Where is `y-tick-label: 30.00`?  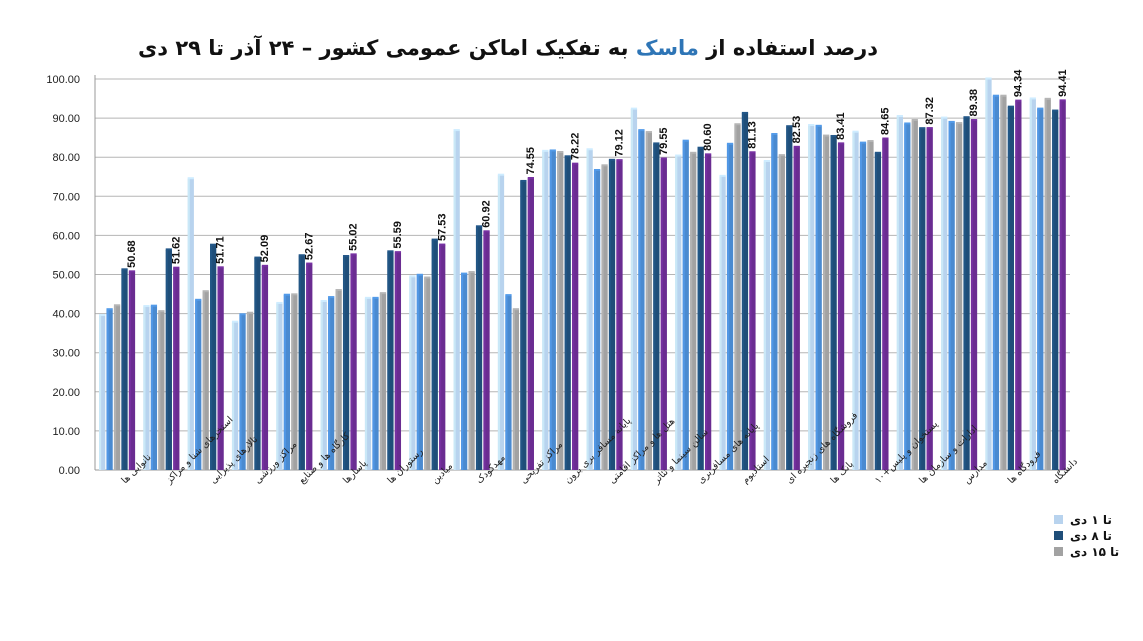 y-tick-label: 30.00 is located at coordinates (66, 354).